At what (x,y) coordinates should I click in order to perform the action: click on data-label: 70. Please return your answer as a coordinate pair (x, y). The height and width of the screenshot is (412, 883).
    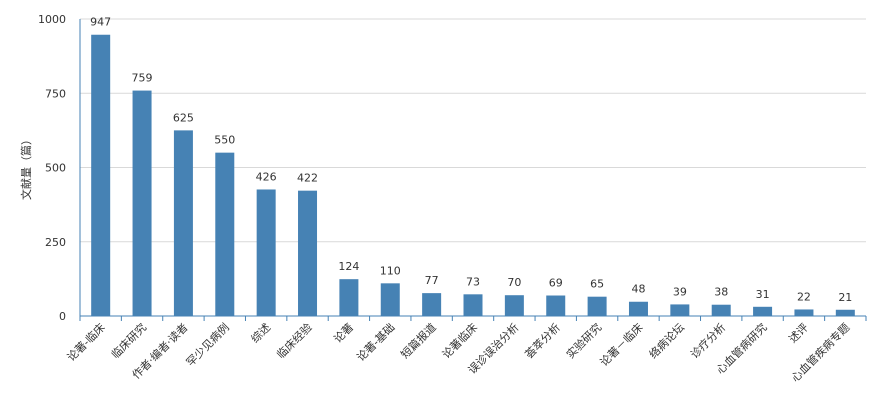
    Looking at the image, I should click on (514, 282).